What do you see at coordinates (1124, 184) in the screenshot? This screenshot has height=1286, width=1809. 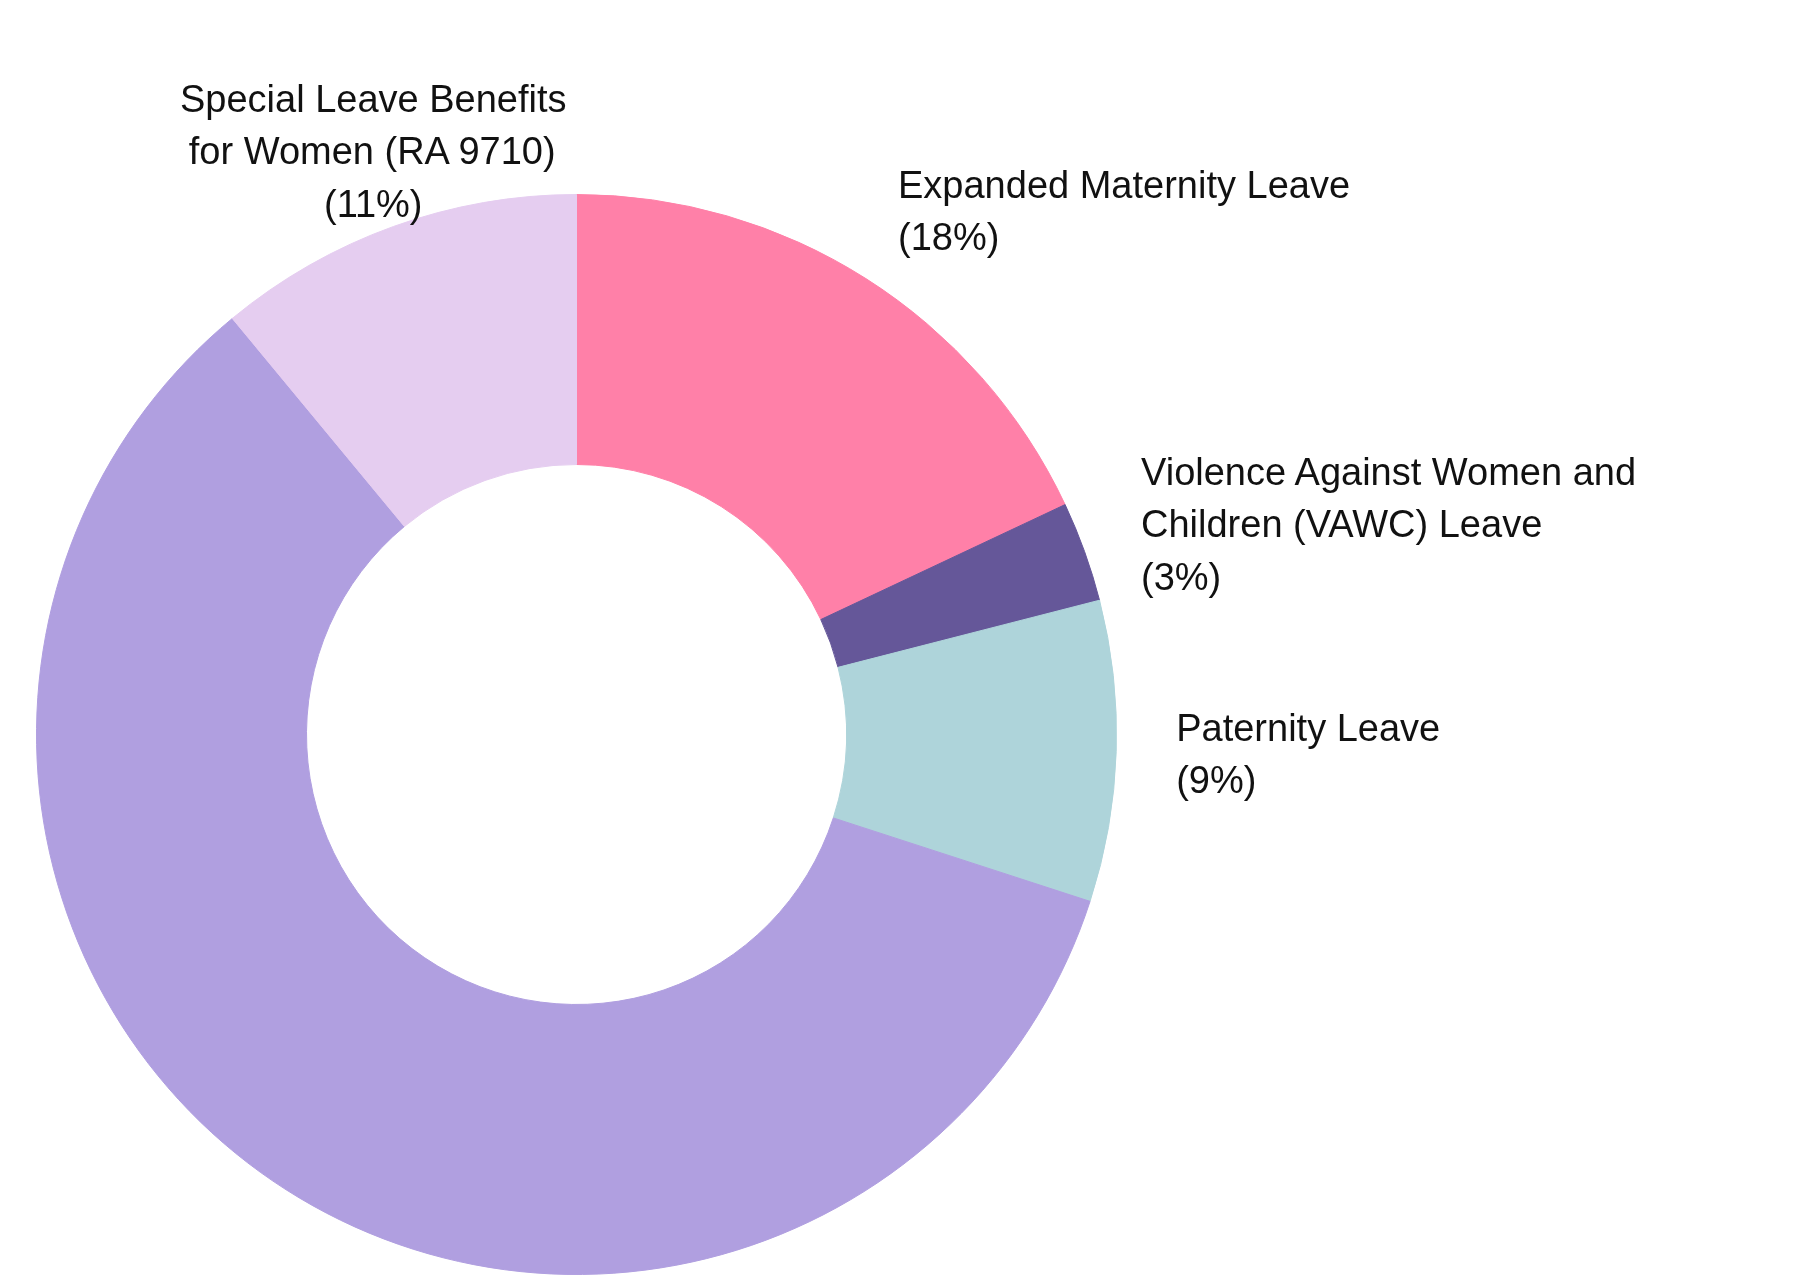 I see `slice-label: Expanded Maternity Leave` at bounding box center [1124, 184].